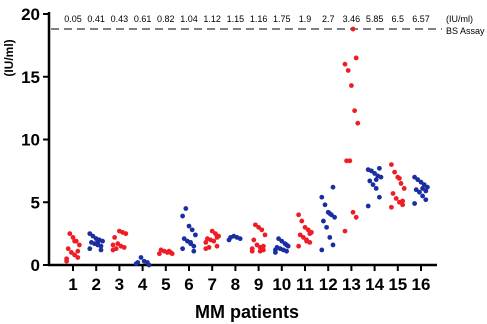 This screenshot has width=487, height=324. What do you see at coordinates (421, 19) in the screenshot?
I see `bs-assay-value: 6.57` at bounding box center [421, 19].